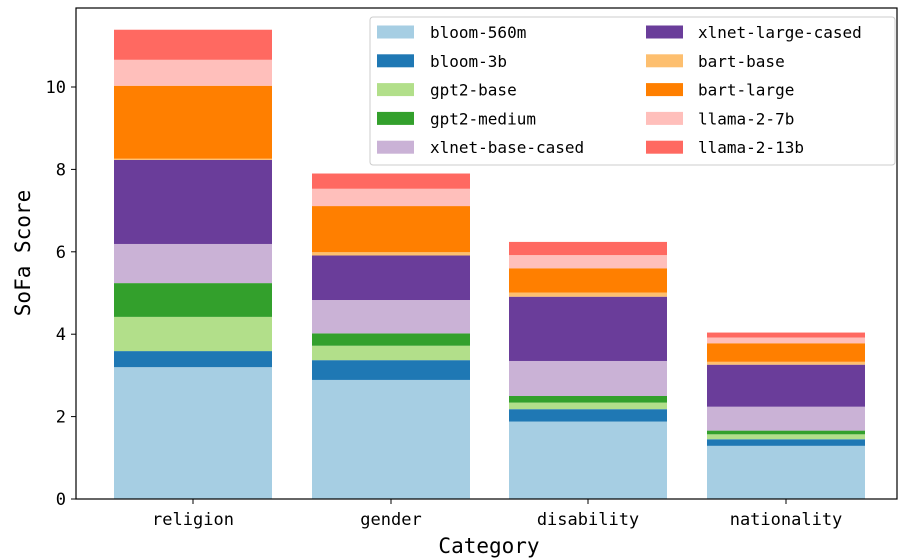 This screenshot has width=906, height=558. I want to click on bar-segment-disability-bloom-3b, so click(588, 415).